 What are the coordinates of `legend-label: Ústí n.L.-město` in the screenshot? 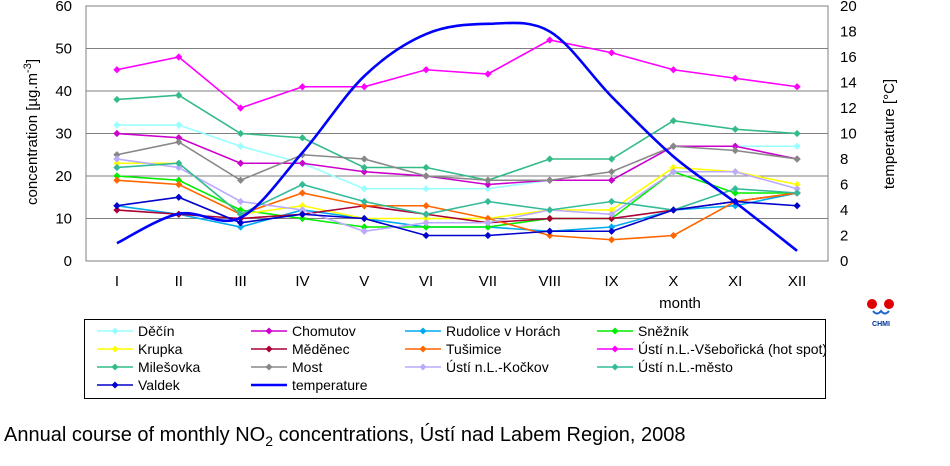 It's located at (685, 367).